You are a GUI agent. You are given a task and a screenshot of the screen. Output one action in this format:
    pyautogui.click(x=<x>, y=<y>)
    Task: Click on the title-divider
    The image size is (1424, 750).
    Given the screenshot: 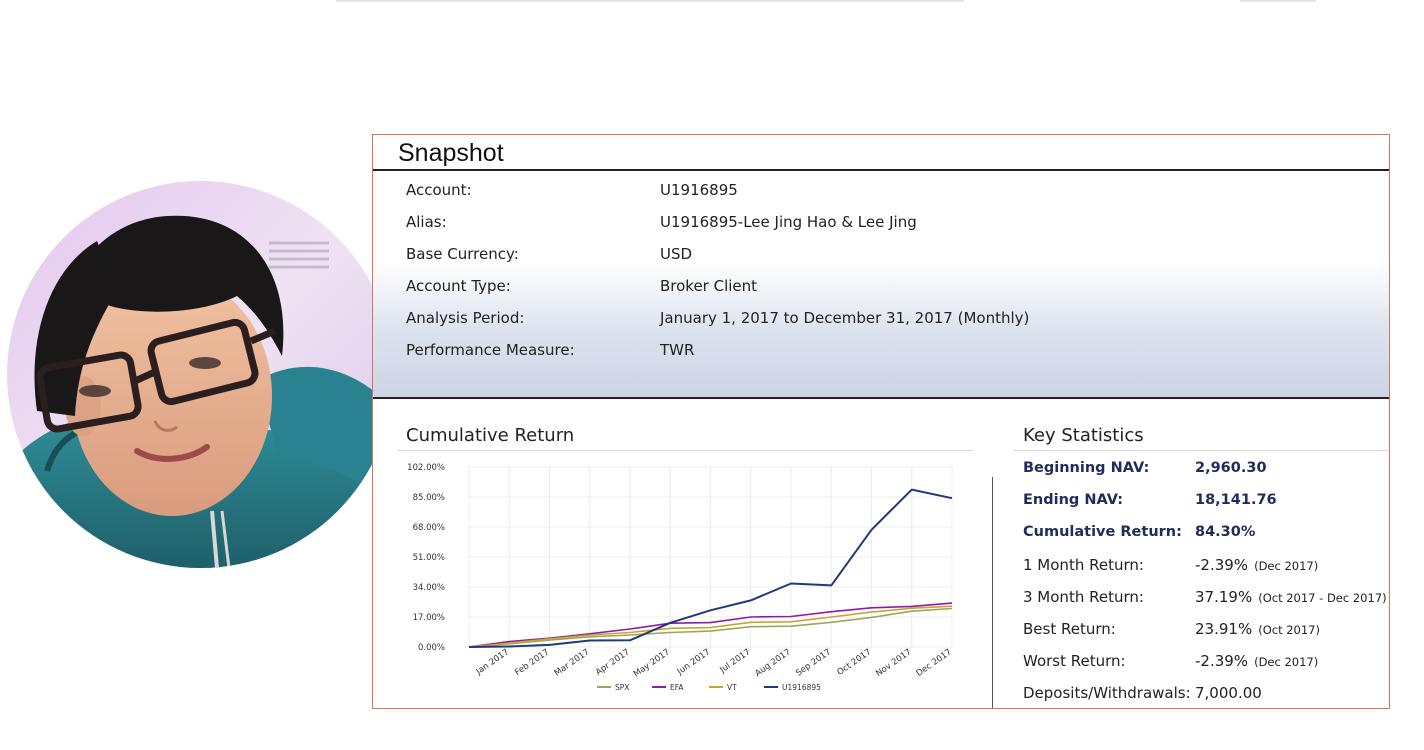 What is the action you would take?
    pyautogui.click(x=881, y=170)
    